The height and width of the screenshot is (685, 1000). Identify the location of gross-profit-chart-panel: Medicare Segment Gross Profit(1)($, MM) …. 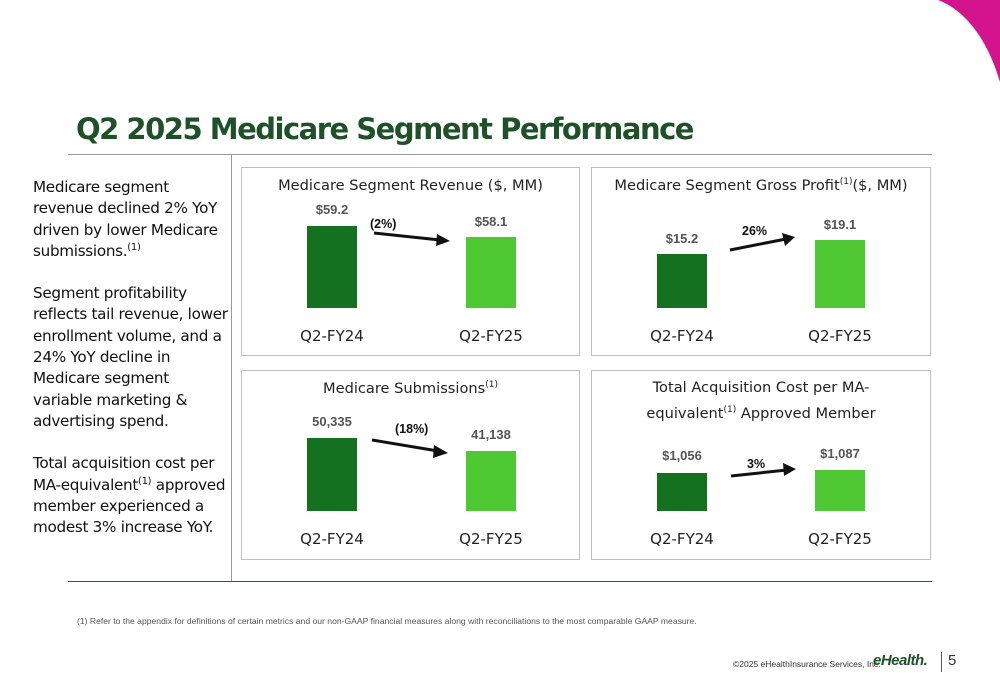
(761, 261).